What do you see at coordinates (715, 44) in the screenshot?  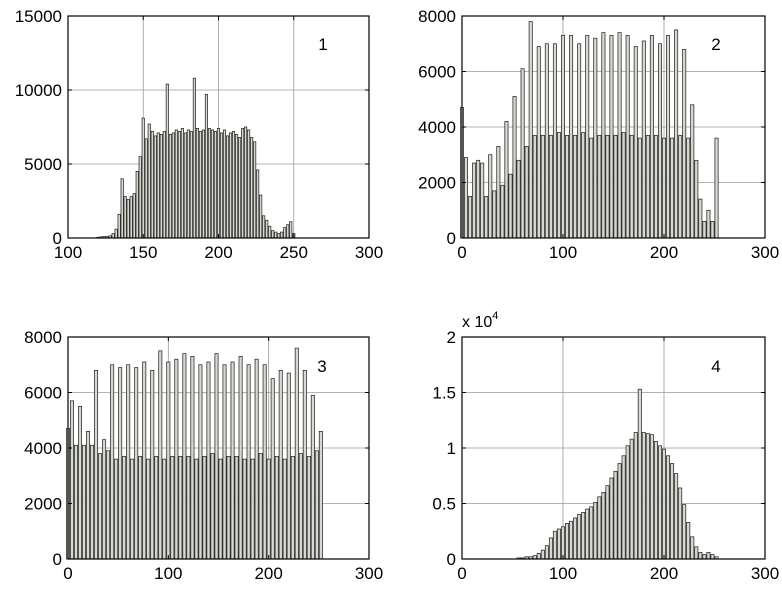 I see `panel-number-label: 2` at bounding box center [715, 44].